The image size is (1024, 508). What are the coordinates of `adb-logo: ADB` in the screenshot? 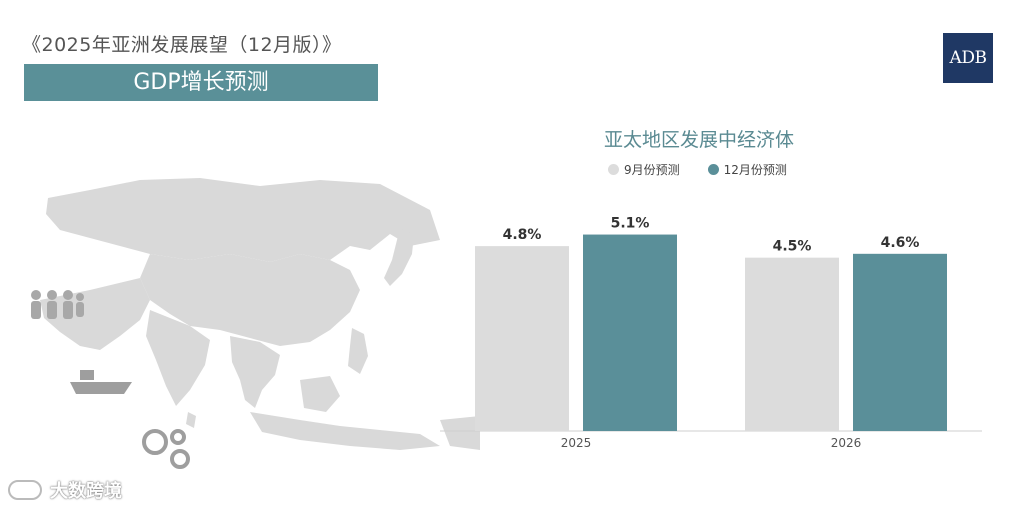 It's located at (968, 58).